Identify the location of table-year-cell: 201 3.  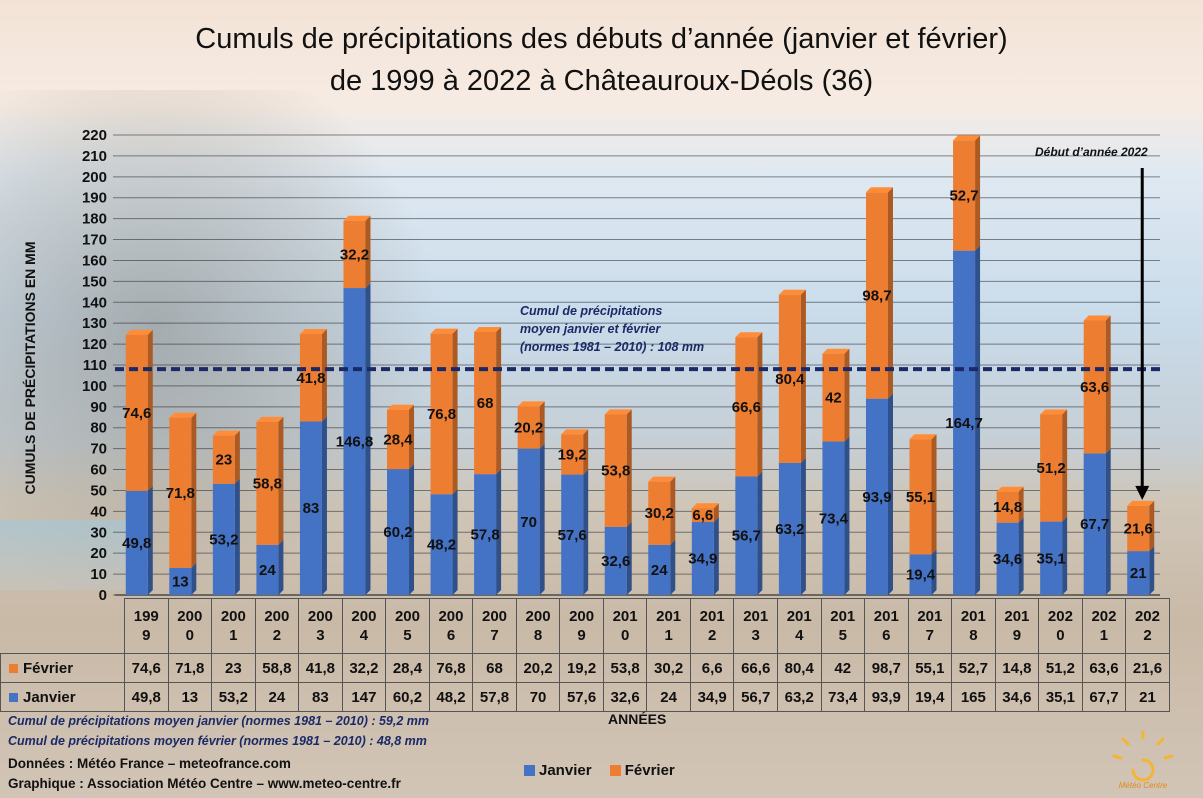
(755, 626).